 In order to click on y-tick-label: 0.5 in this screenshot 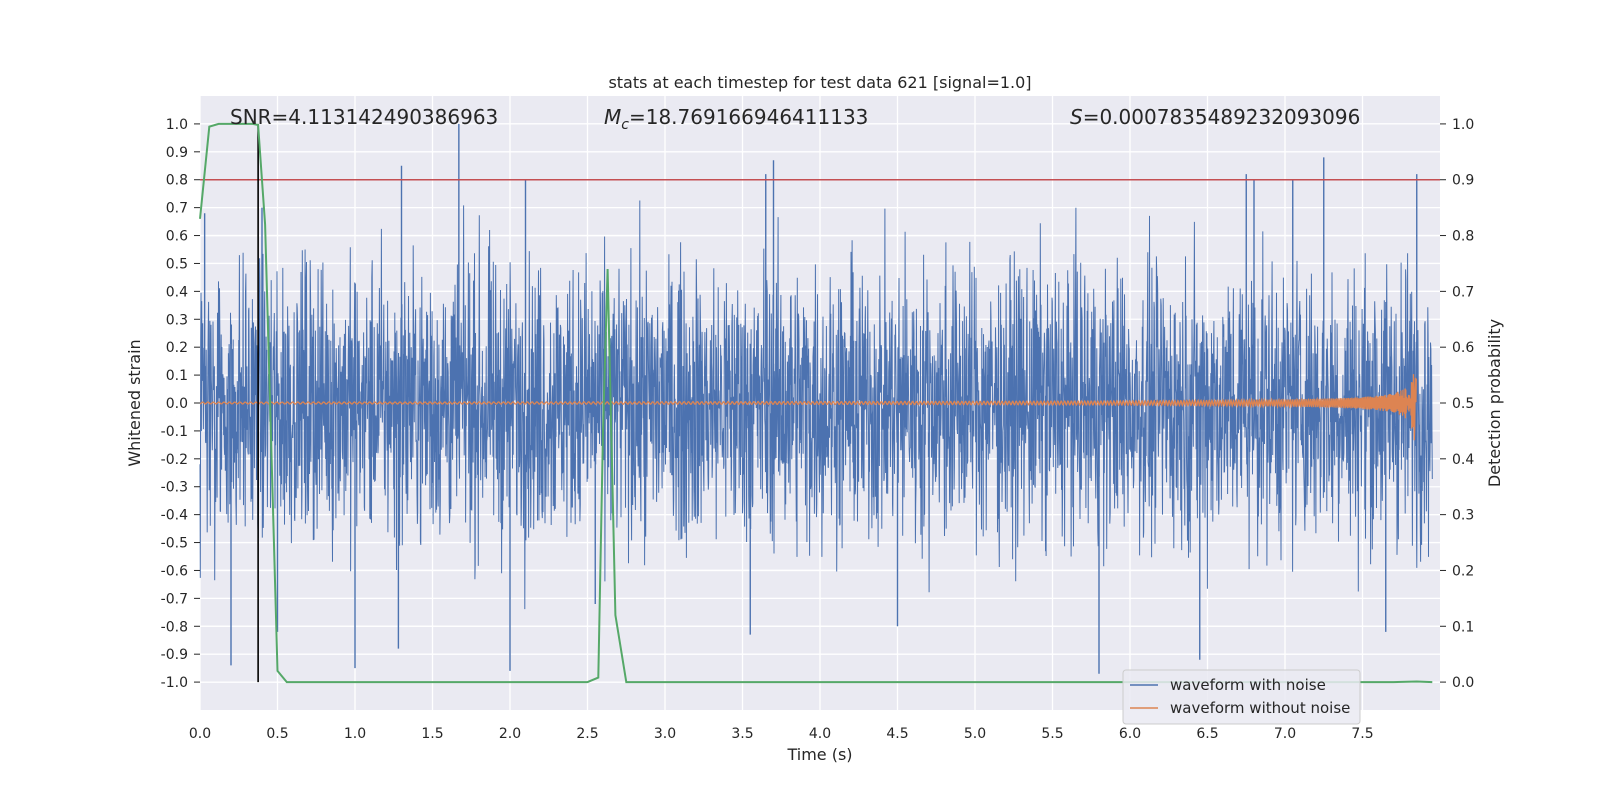, I will do `click(177, 264)`.